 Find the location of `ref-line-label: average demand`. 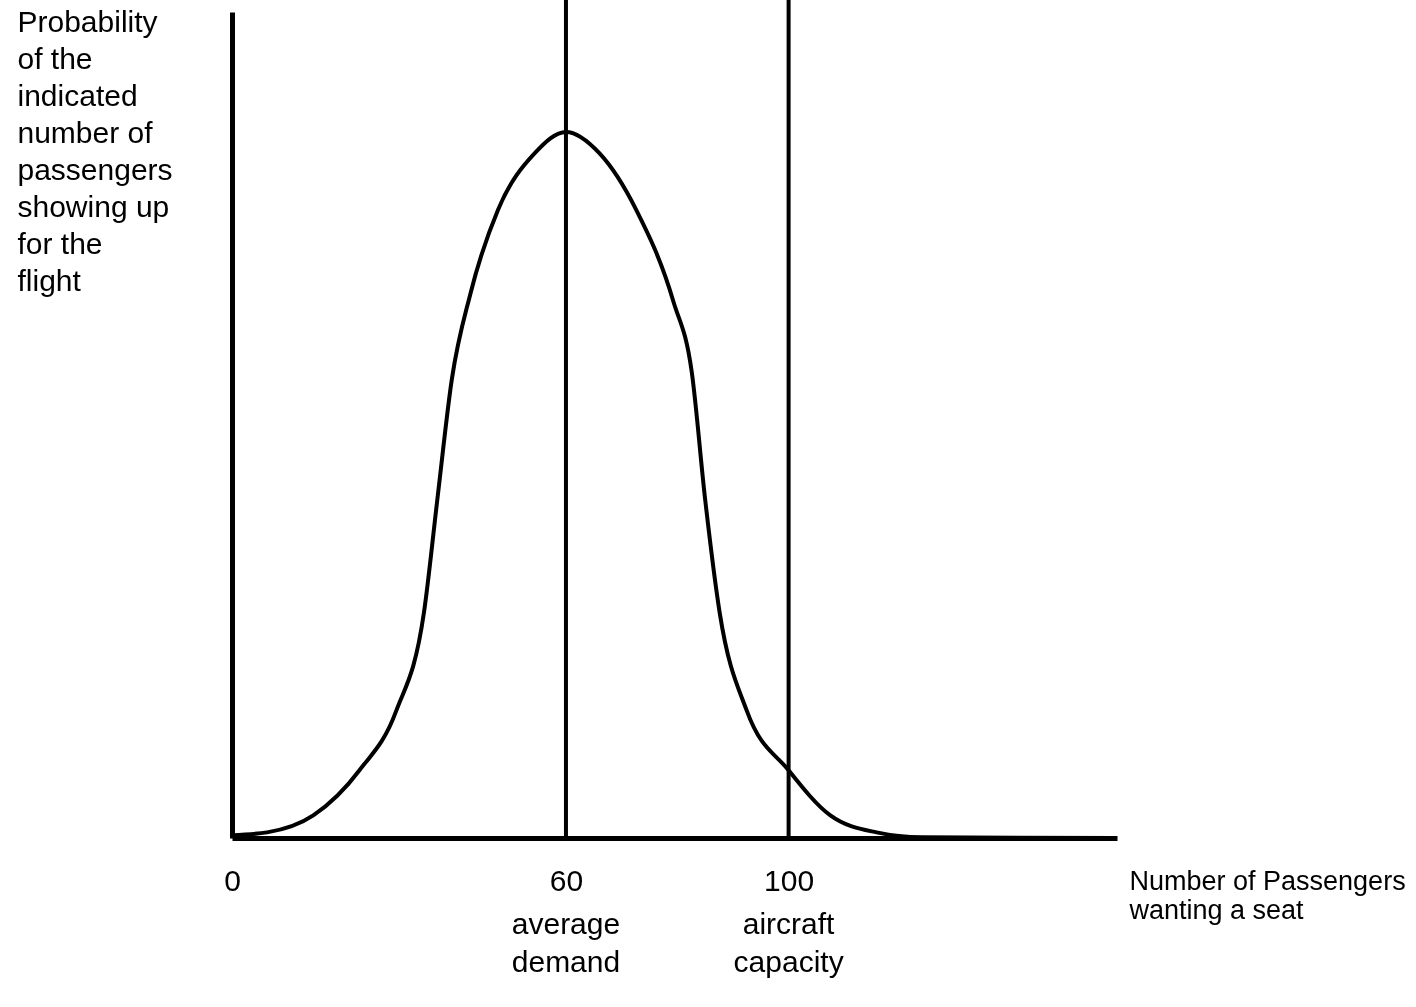

ref-line-label: average demand is located at coordinates (566, 942).